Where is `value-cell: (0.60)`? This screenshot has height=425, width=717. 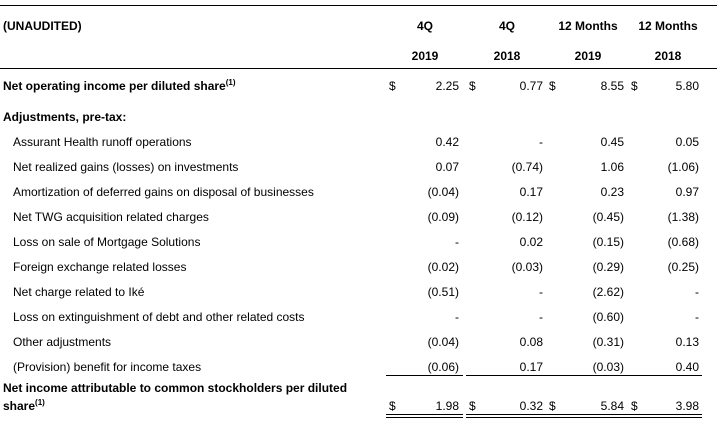
value-cell: (0.60) is located at coordinates (608, 317).